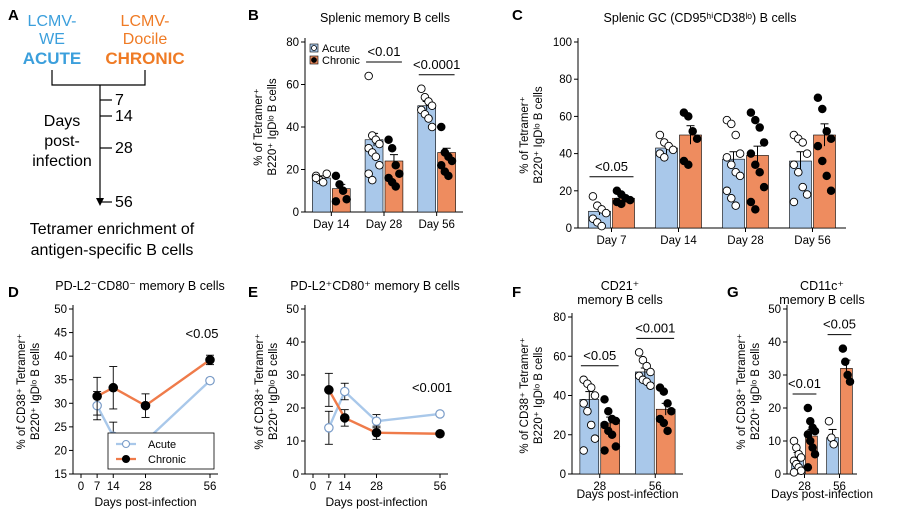 Image resolution: width=917 pixels, height=515 pixels. Describe the element at coordinates (144, 58) in the screenshot. I see `chronic-label: CHRONIC` at that location.